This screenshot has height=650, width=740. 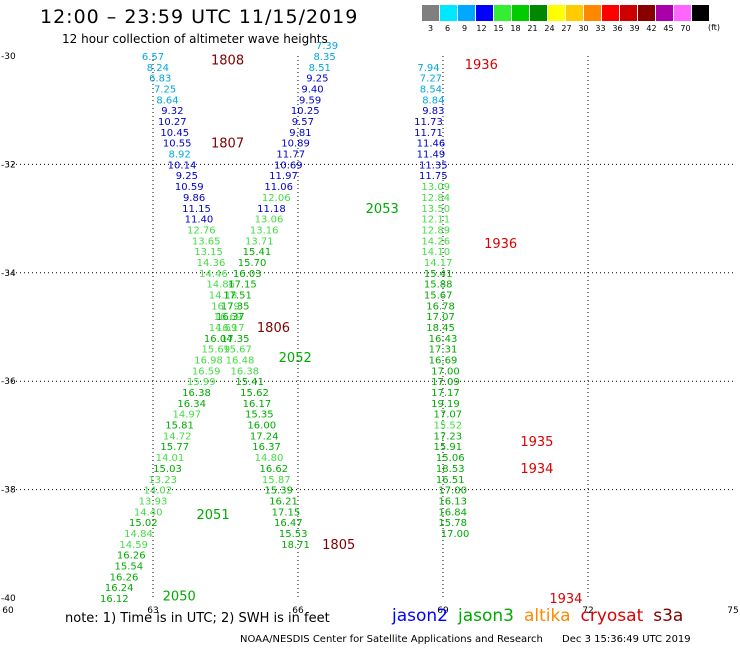 I want to click on wave-height-label: 14.46, so click(x=213, y=274).